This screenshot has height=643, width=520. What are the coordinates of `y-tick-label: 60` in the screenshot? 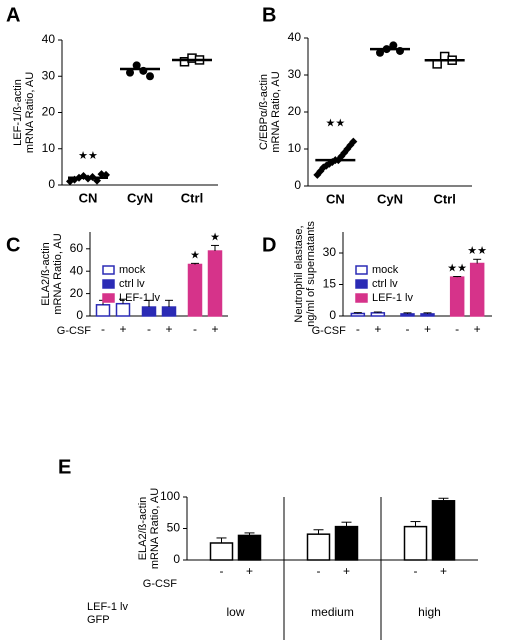 It's located at (77, 248).